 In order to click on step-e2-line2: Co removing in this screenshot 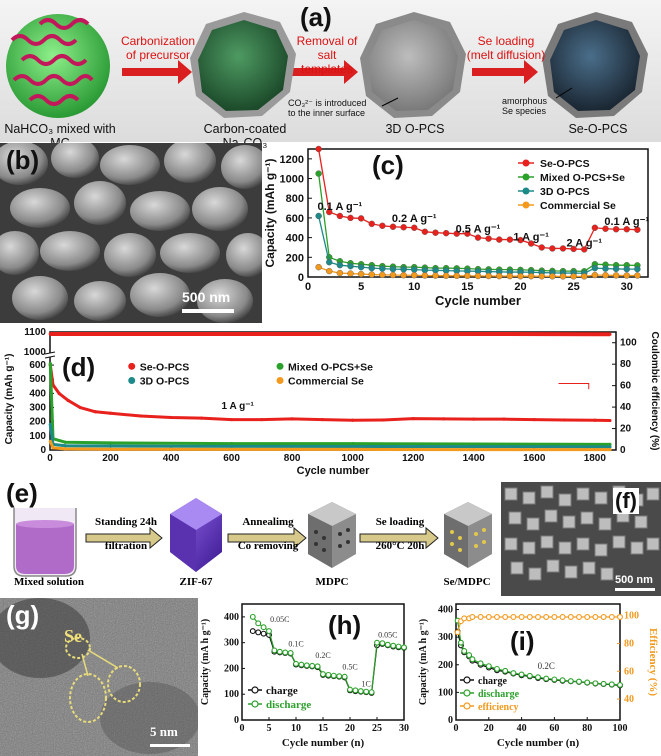, I will do `click(268, 546)`.